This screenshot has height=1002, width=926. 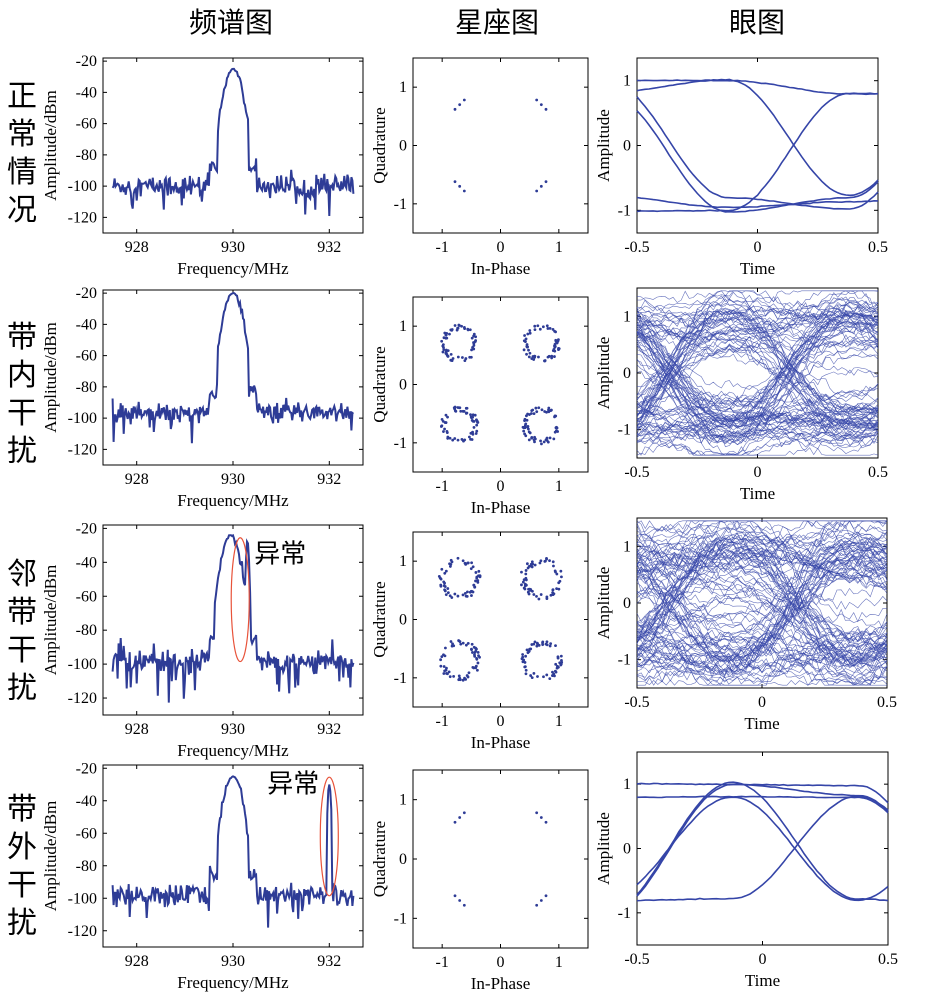 What do you see at coordinates (624, 913) in the screenshot?
I see `y-tick-label: -1` at bounding box center [624, 913].